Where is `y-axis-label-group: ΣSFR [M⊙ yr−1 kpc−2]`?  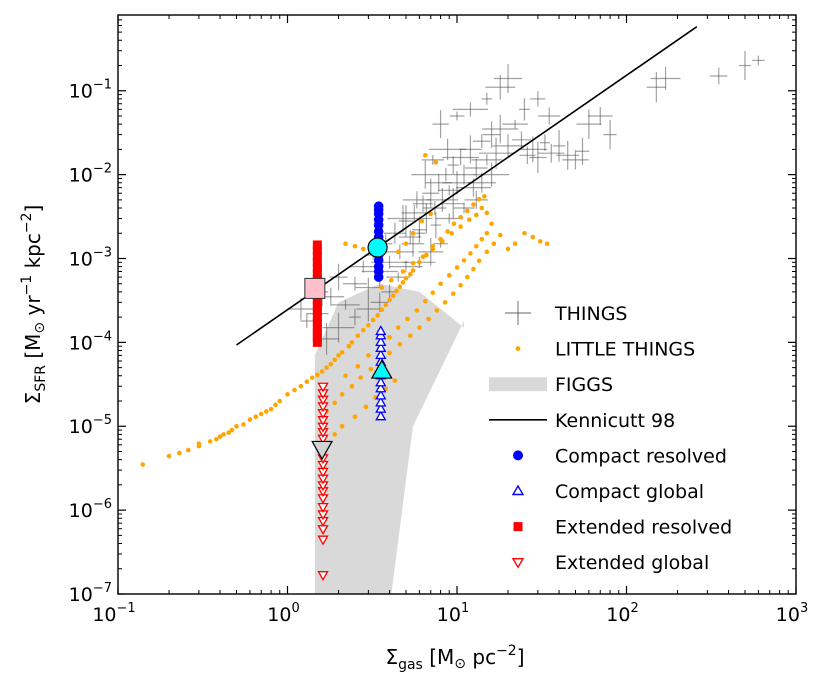 y-axis-label-group: ΣSFR [M⊙ yr−1 kpc−2] is located at coordinates (34, 305).